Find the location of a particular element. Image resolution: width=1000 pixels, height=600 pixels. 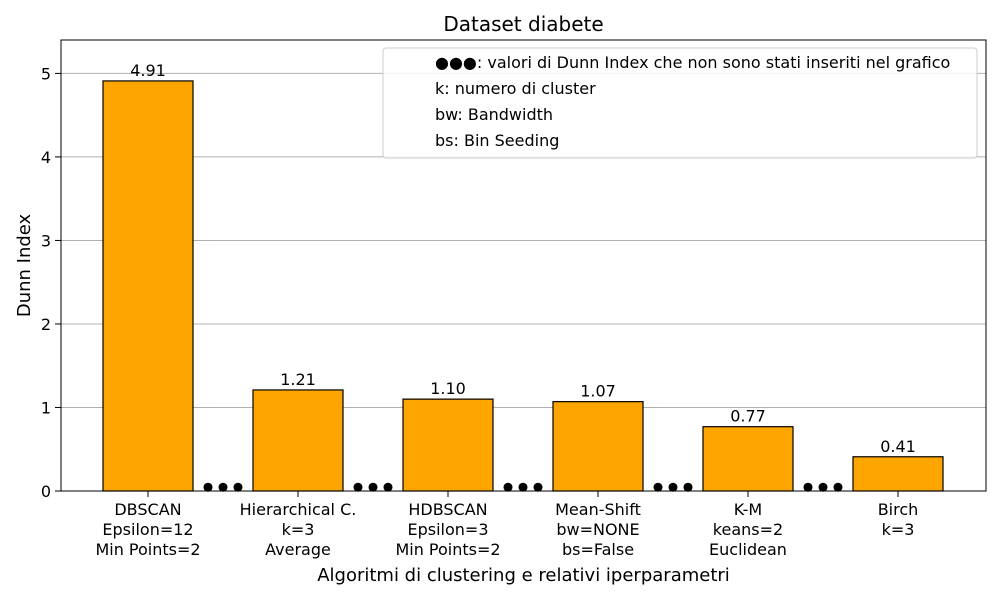

x-tick-label-line: bw=NONE is located at coordinates (597, 529).